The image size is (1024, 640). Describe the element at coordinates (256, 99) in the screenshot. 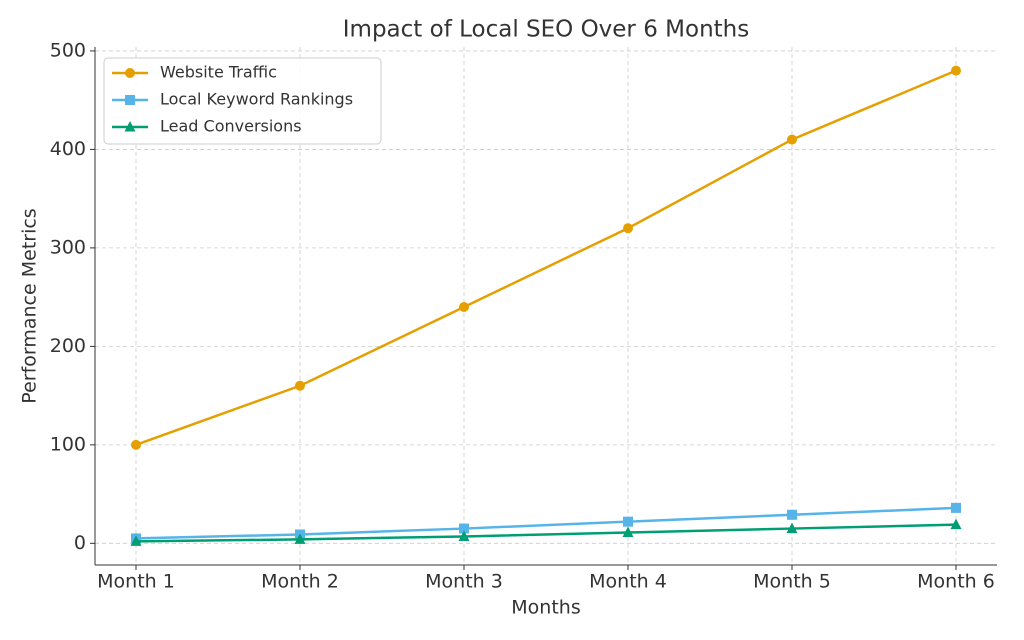

I see `legend-label: Local Keyword Rankings` at that location.